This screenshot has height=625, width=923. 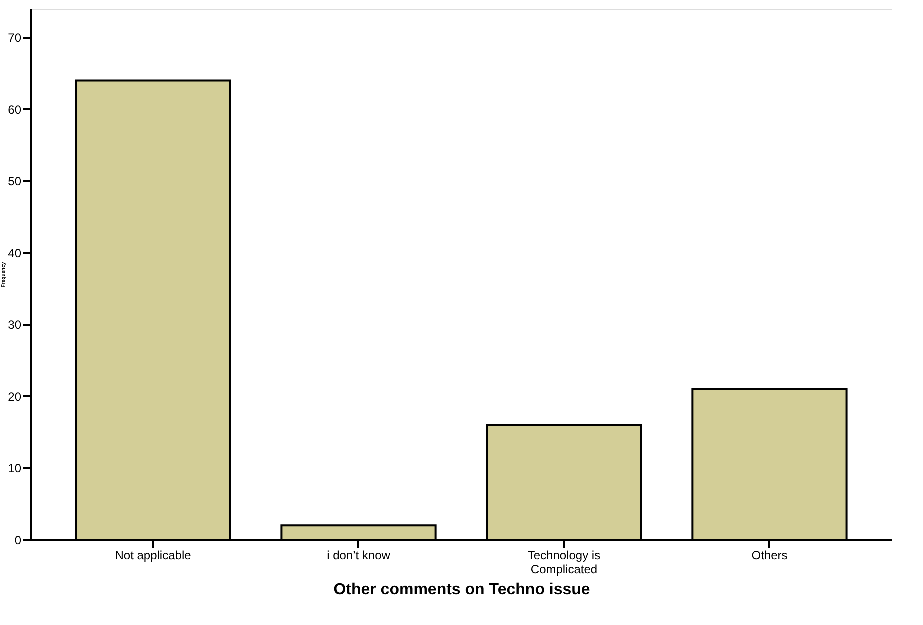 I want to click on y-tick-label: 60, so click(x=15, y=109).